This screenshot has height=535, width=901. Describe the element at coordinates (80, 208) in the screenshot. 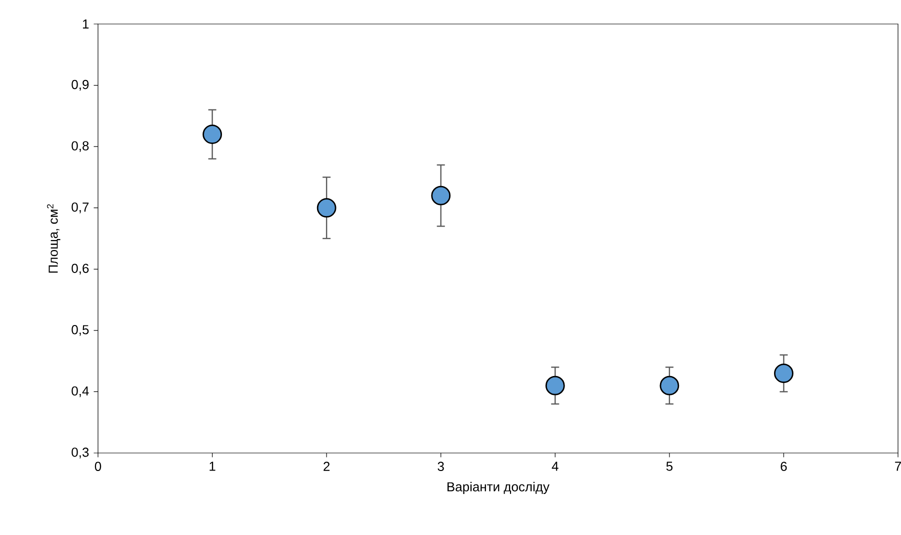

I see `y-tick-label: 0,7` at that location.